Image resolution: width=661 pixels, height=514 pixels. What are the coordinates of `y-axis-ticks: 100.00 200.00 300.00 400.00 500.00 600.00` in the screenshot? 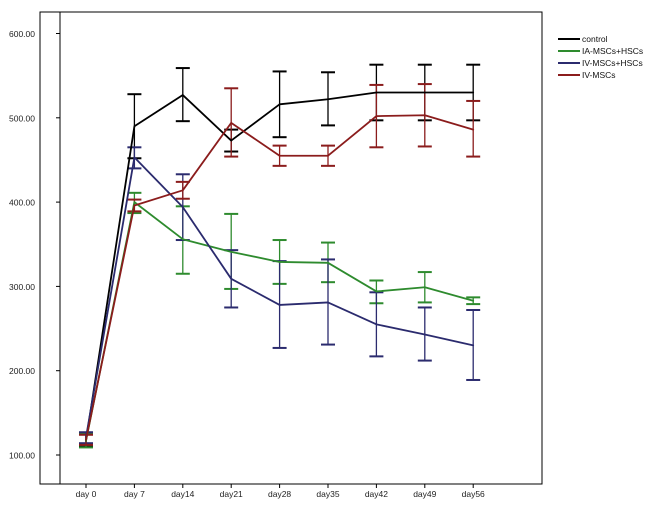 It's located at (34, 245).